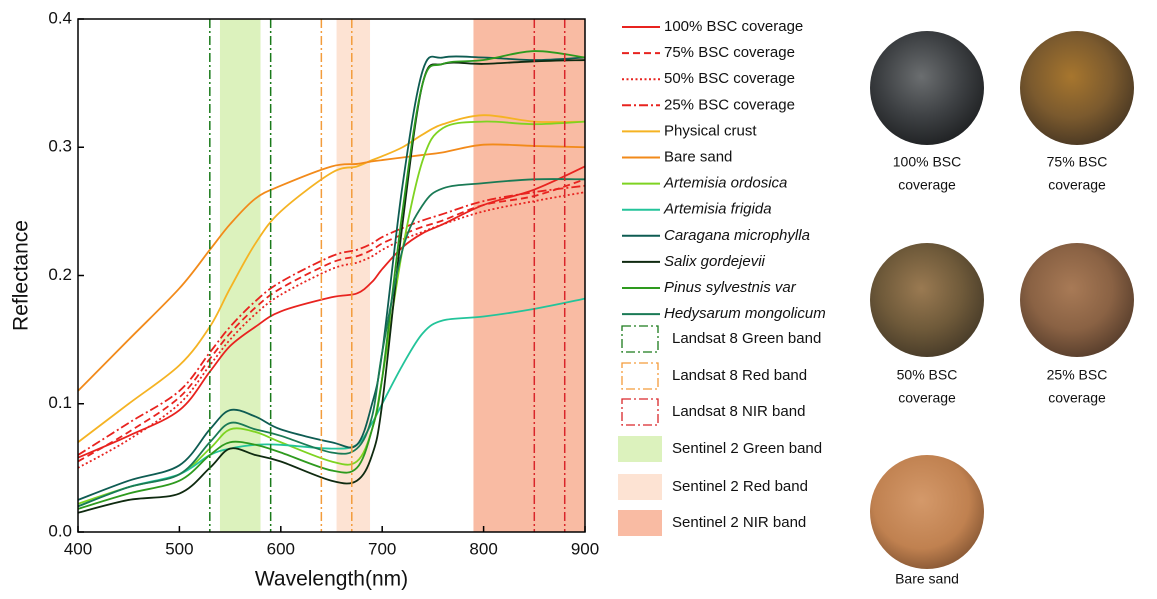 The image size is (1157, 599). Describe the element at coordinates (60, 530) in the screenshot. I see `y-tick-label: 0.0` at that location.